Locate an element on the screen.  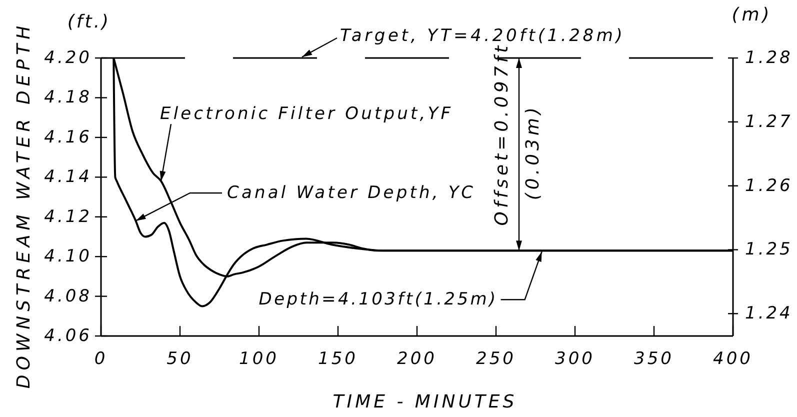
y-tick-label: 4.16 is located at coordinates (68, 137).